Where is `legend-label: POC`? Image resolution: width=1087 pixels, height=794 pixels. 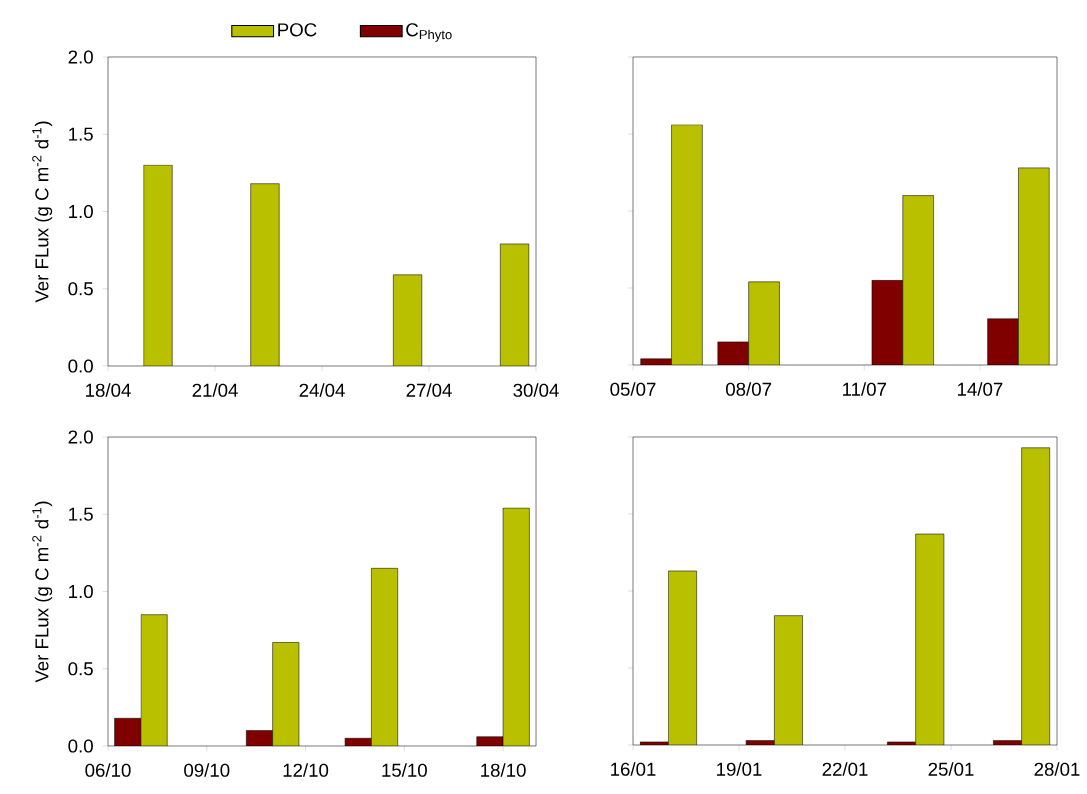 legend-label: POC is located at coordinates (297, 30).